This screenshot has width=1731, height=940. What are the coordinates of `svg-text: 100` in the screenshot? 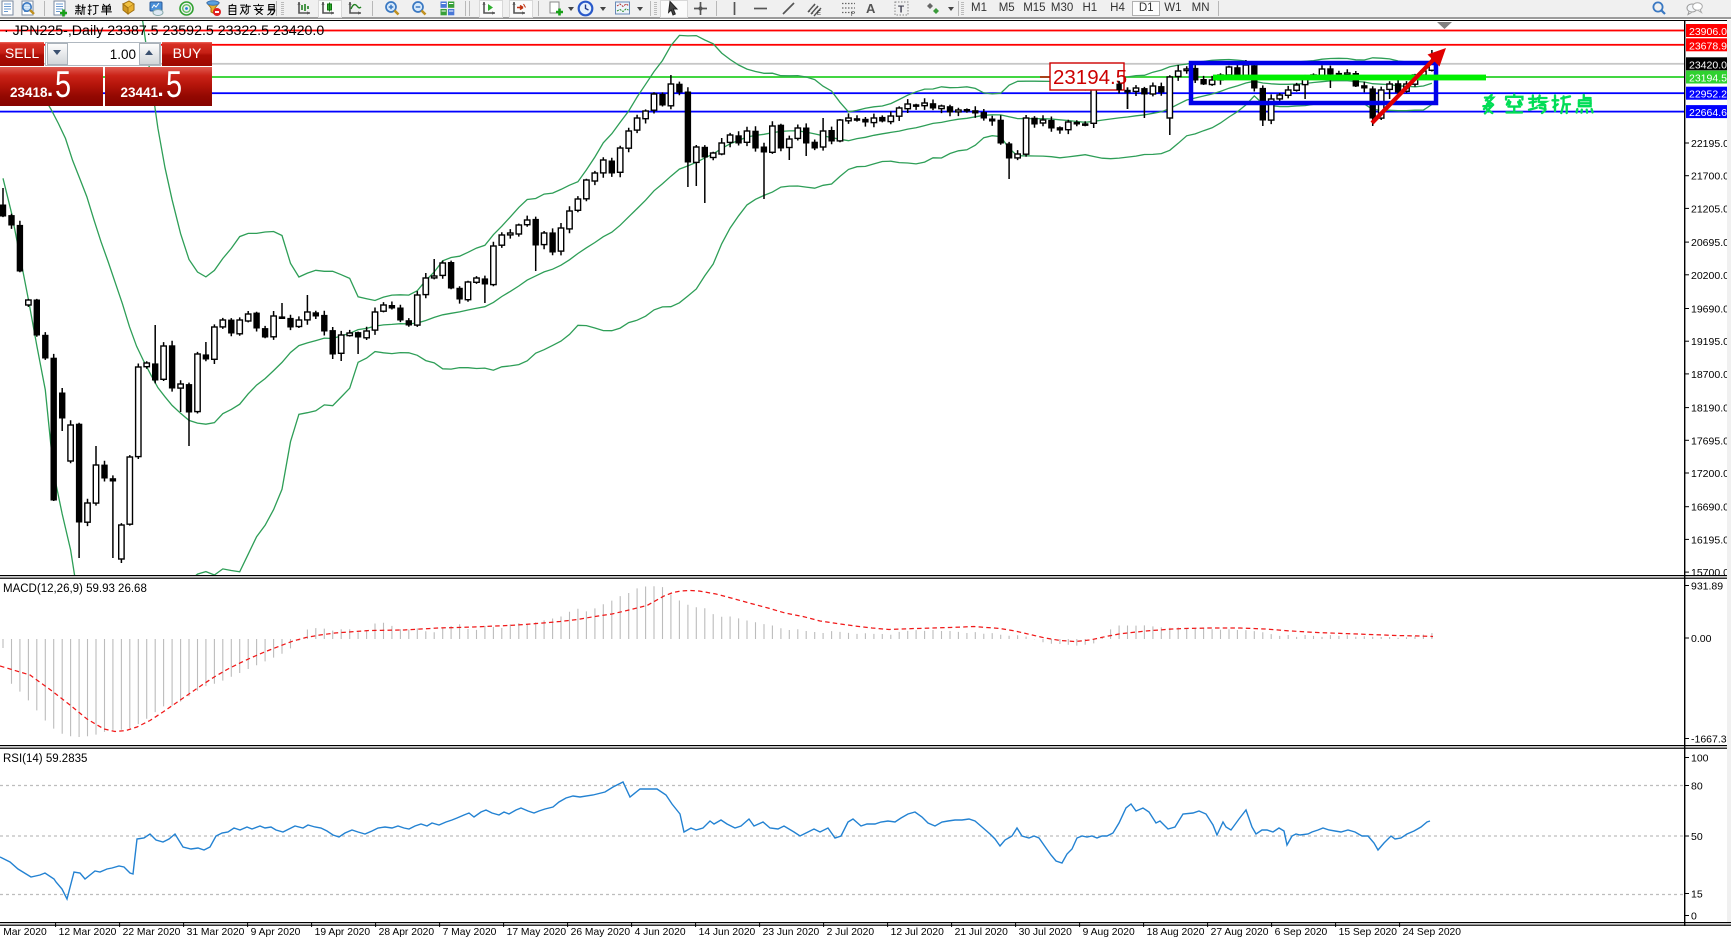 It's located at (1700, 759).